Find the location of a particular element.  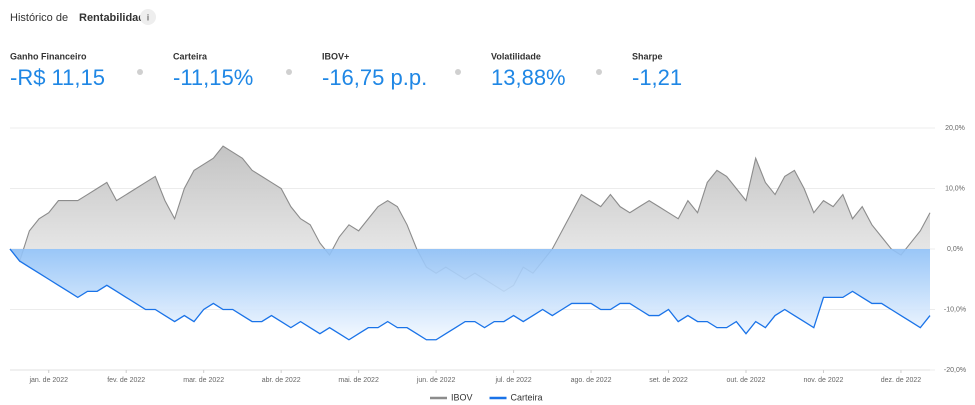

x-tick-label: jun. de 2022 is located at coordinates (436, 380).